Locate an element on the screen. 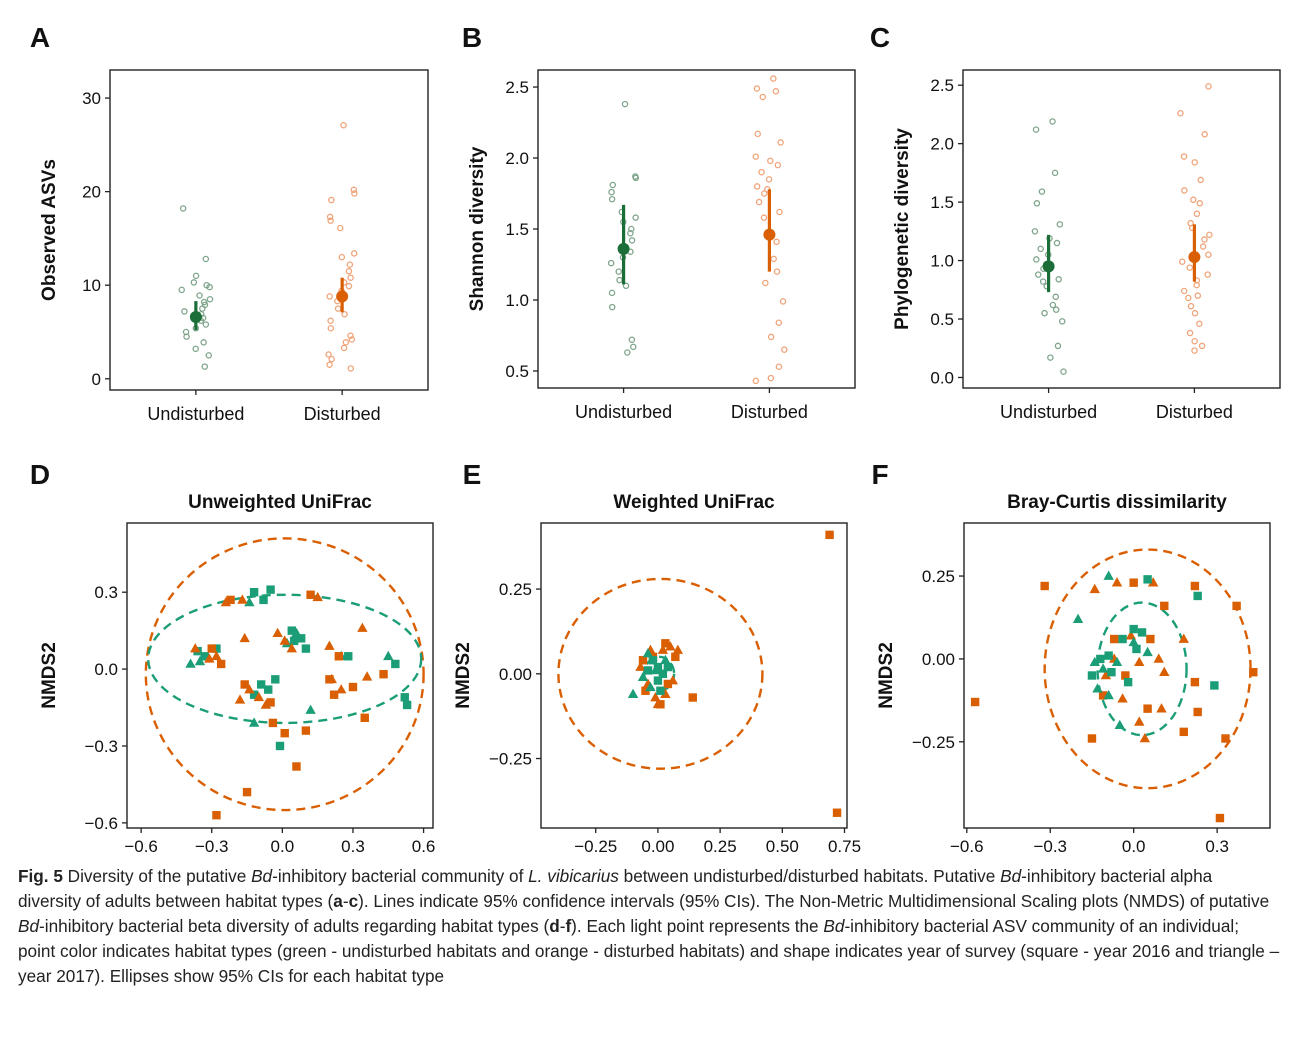 This screenshot has height=1059, width=1293. y-tick-label: 2.0 is located at coordinates (517, 158).